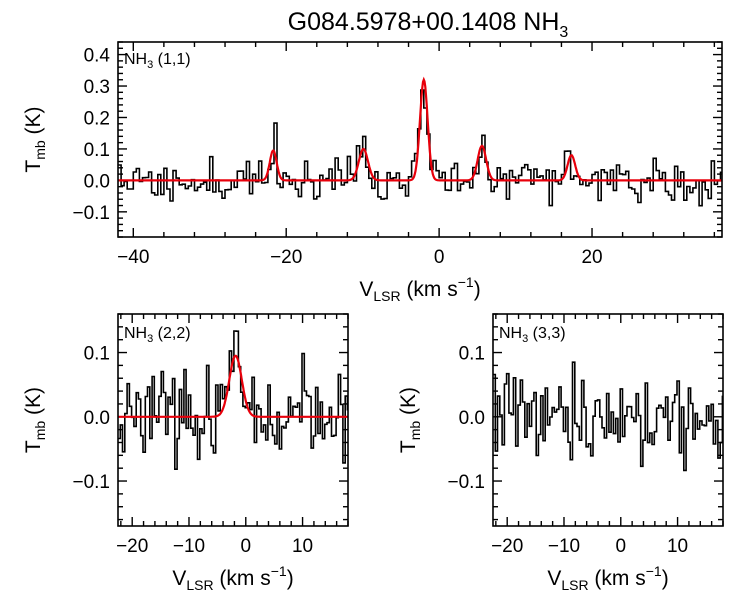 Image resolution: width=750 pixels, height=600 pixels. I want to click on y-tick-label: 0.3, so click(97, 87).